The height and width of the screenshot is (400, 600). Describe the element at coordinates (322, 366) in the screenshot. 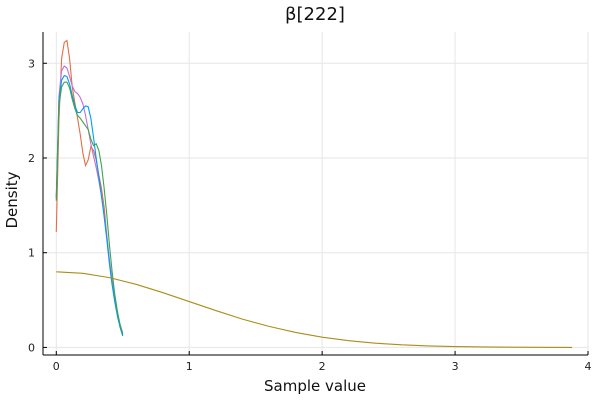

I see `x-tick-label-2: 2` at that location.